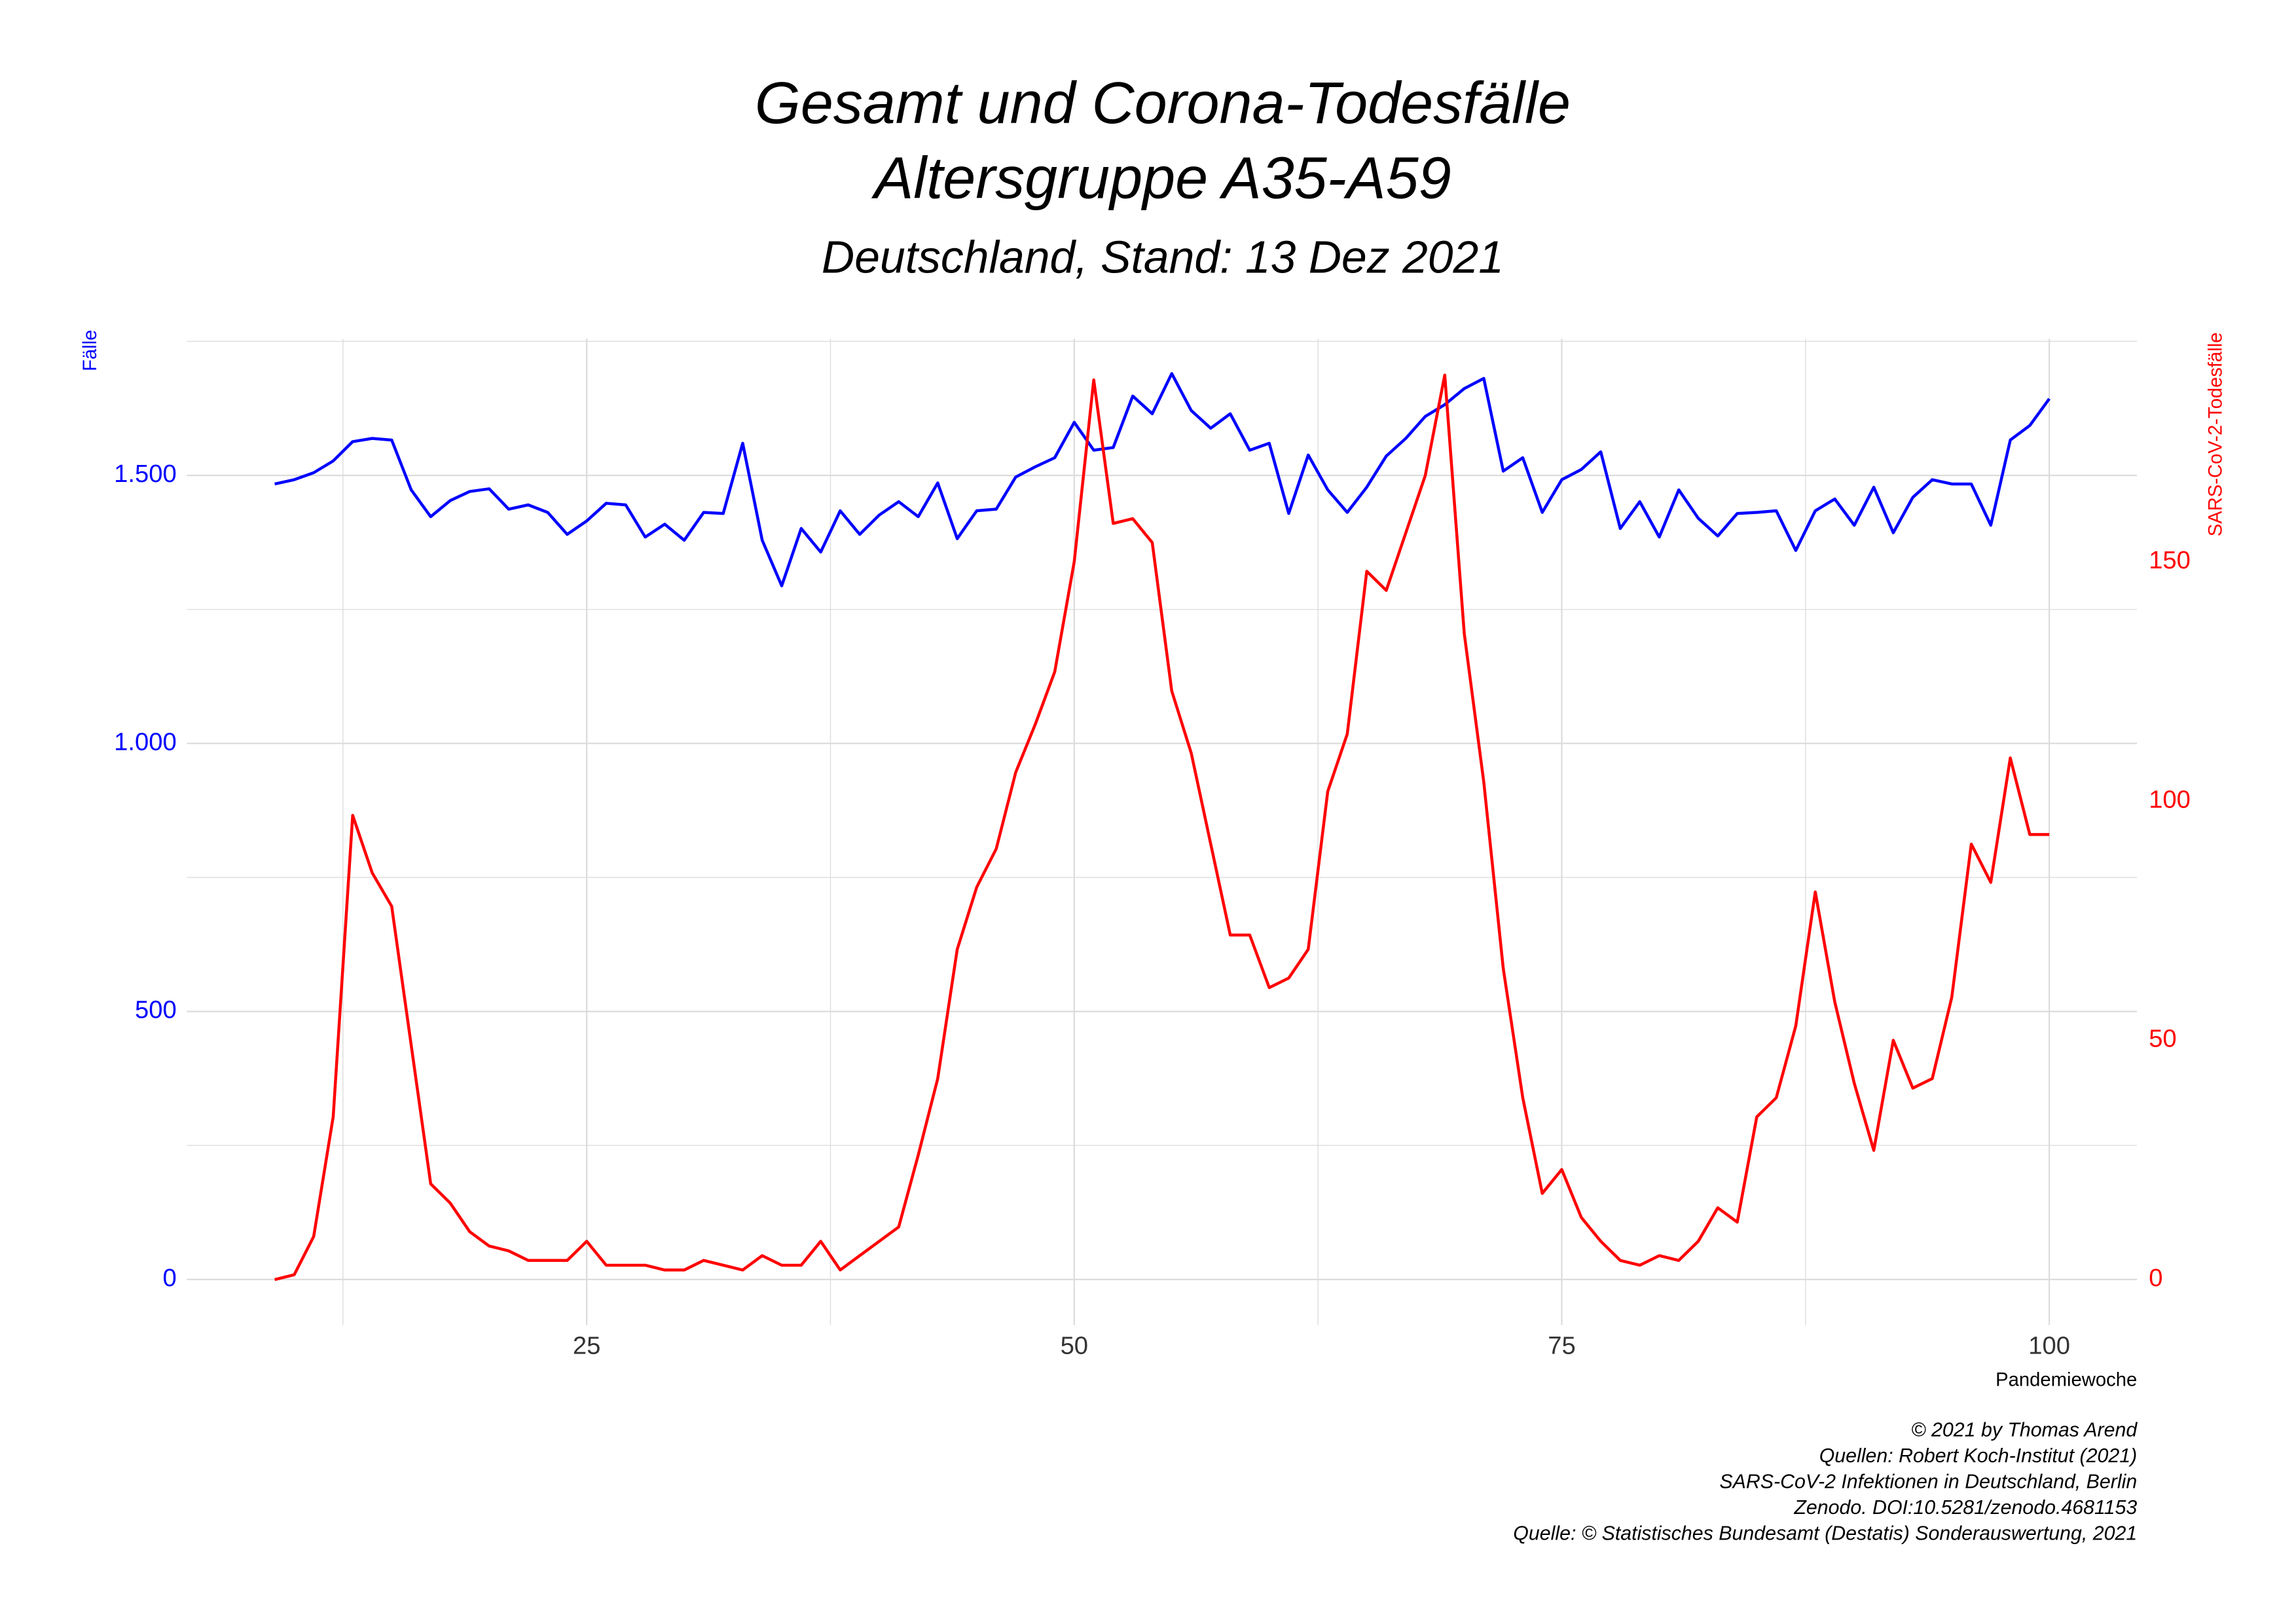  Describe the element at coordinates (145, 474) in the screenshot. I see `y-tick-label: 1.500` at that location.